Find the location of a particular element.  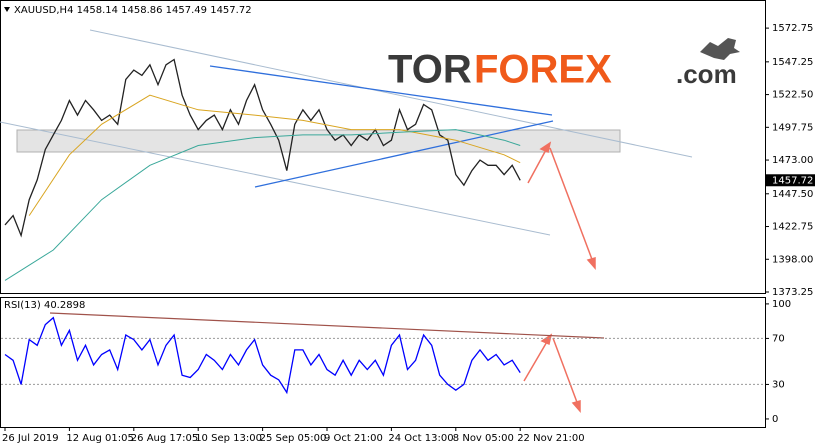

y-tick-label: 70 is located at coordinates (778, 338).